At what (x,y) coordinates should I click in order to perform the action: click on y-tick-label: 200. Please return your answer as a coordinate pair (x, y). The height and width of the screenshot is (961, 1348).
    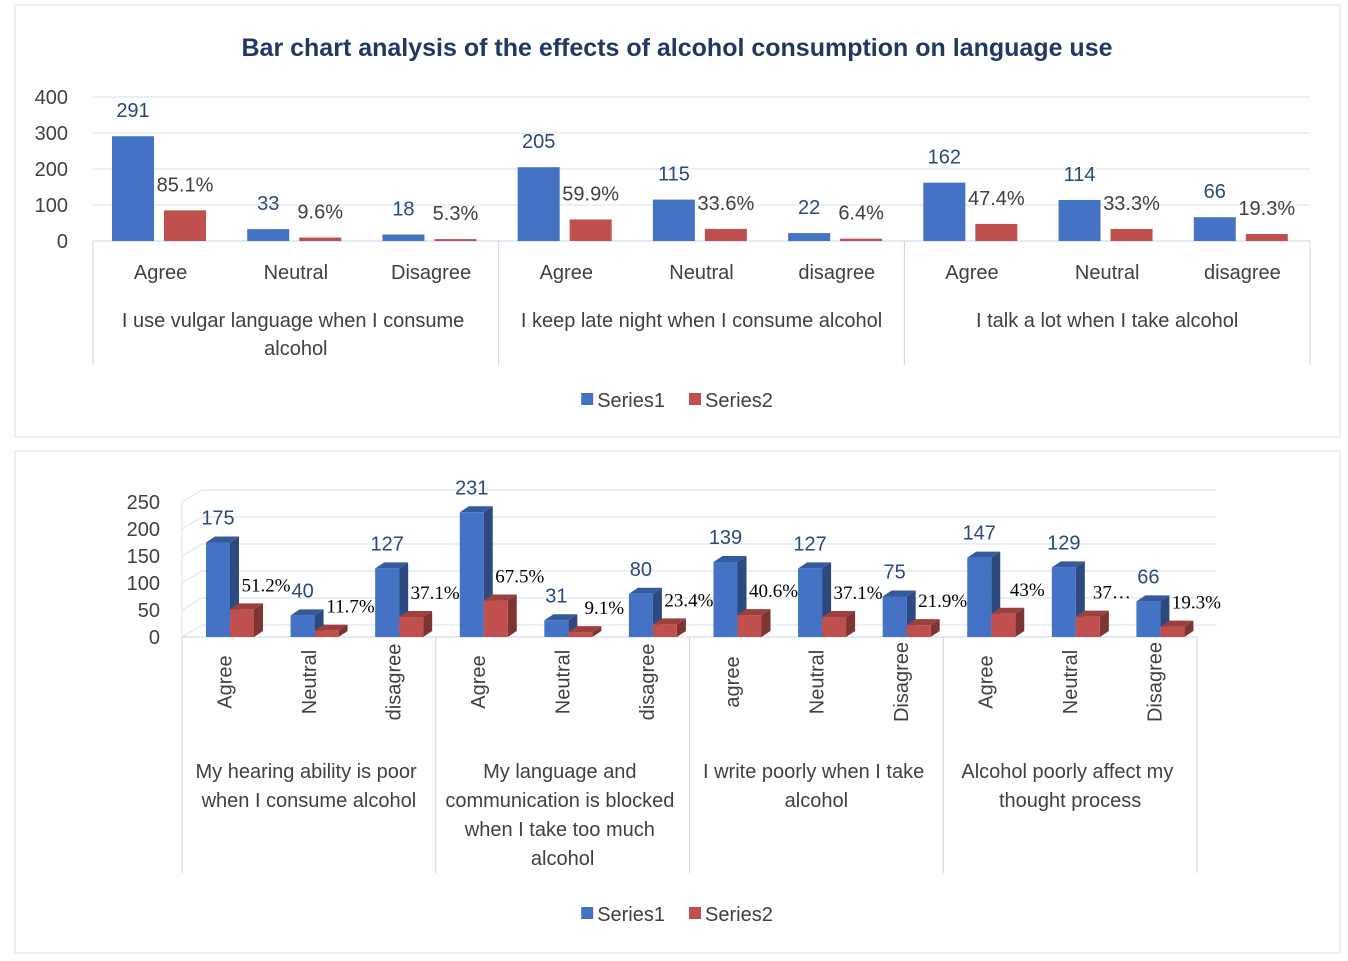
    Looking at the image, I should click on (51, 170).